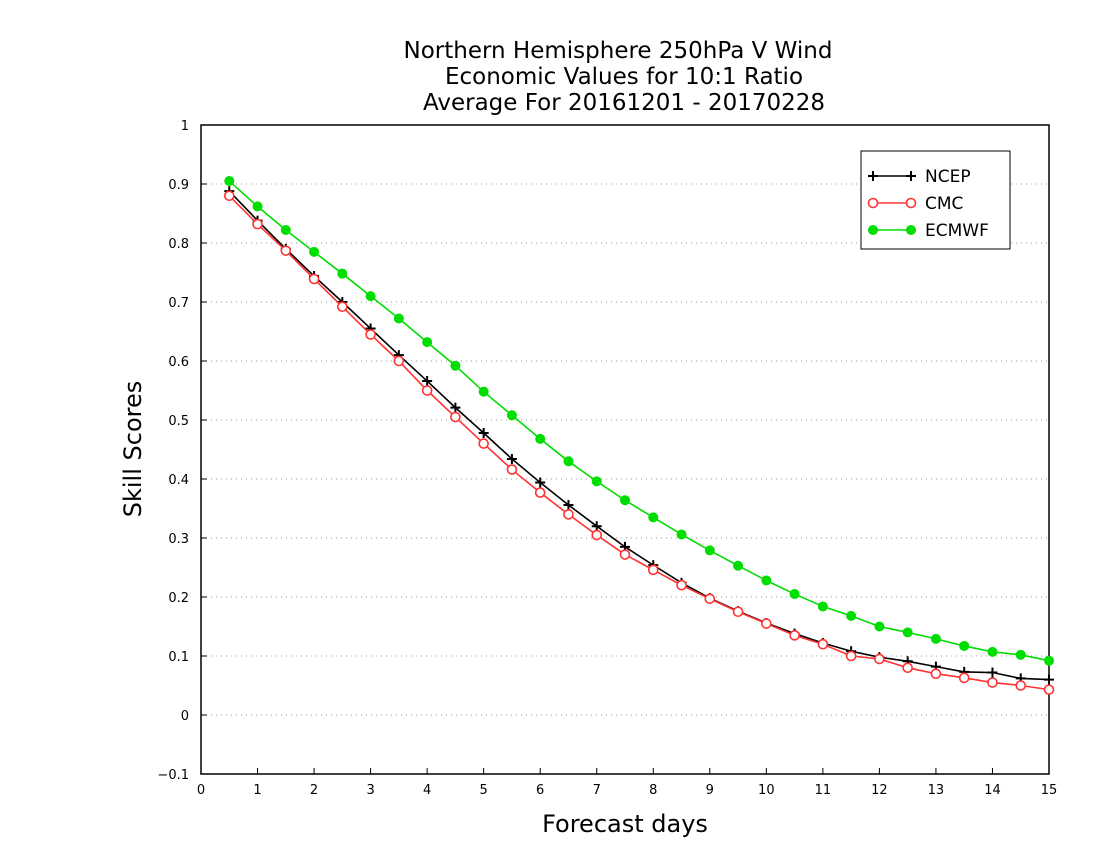  Describe the element at coordinates (133, 449) in the screenshot. I see `y-axis-title: Skill Scores` at that location.